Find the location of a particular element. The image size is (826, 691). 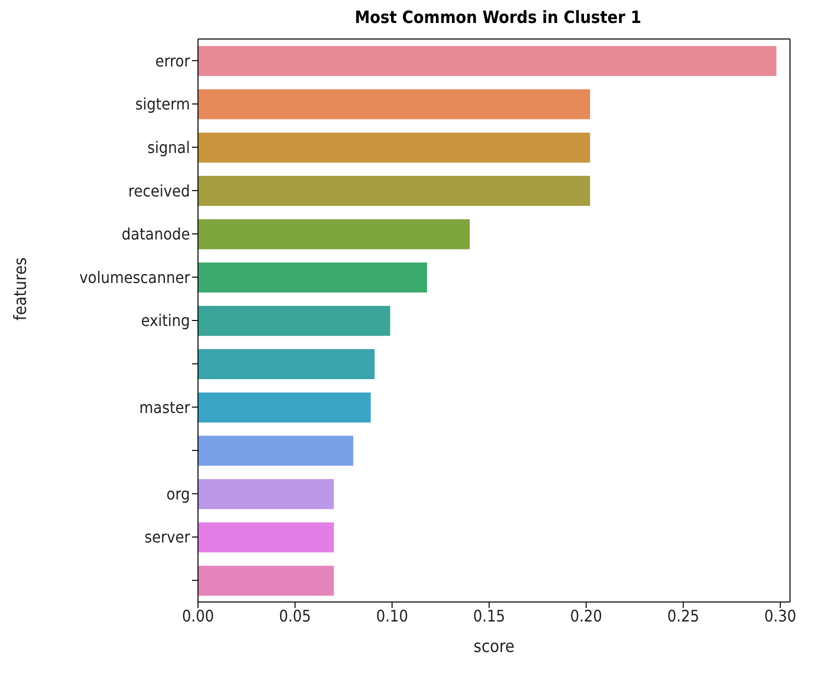

y-tick-label: received is located at coordinates (159, 190).